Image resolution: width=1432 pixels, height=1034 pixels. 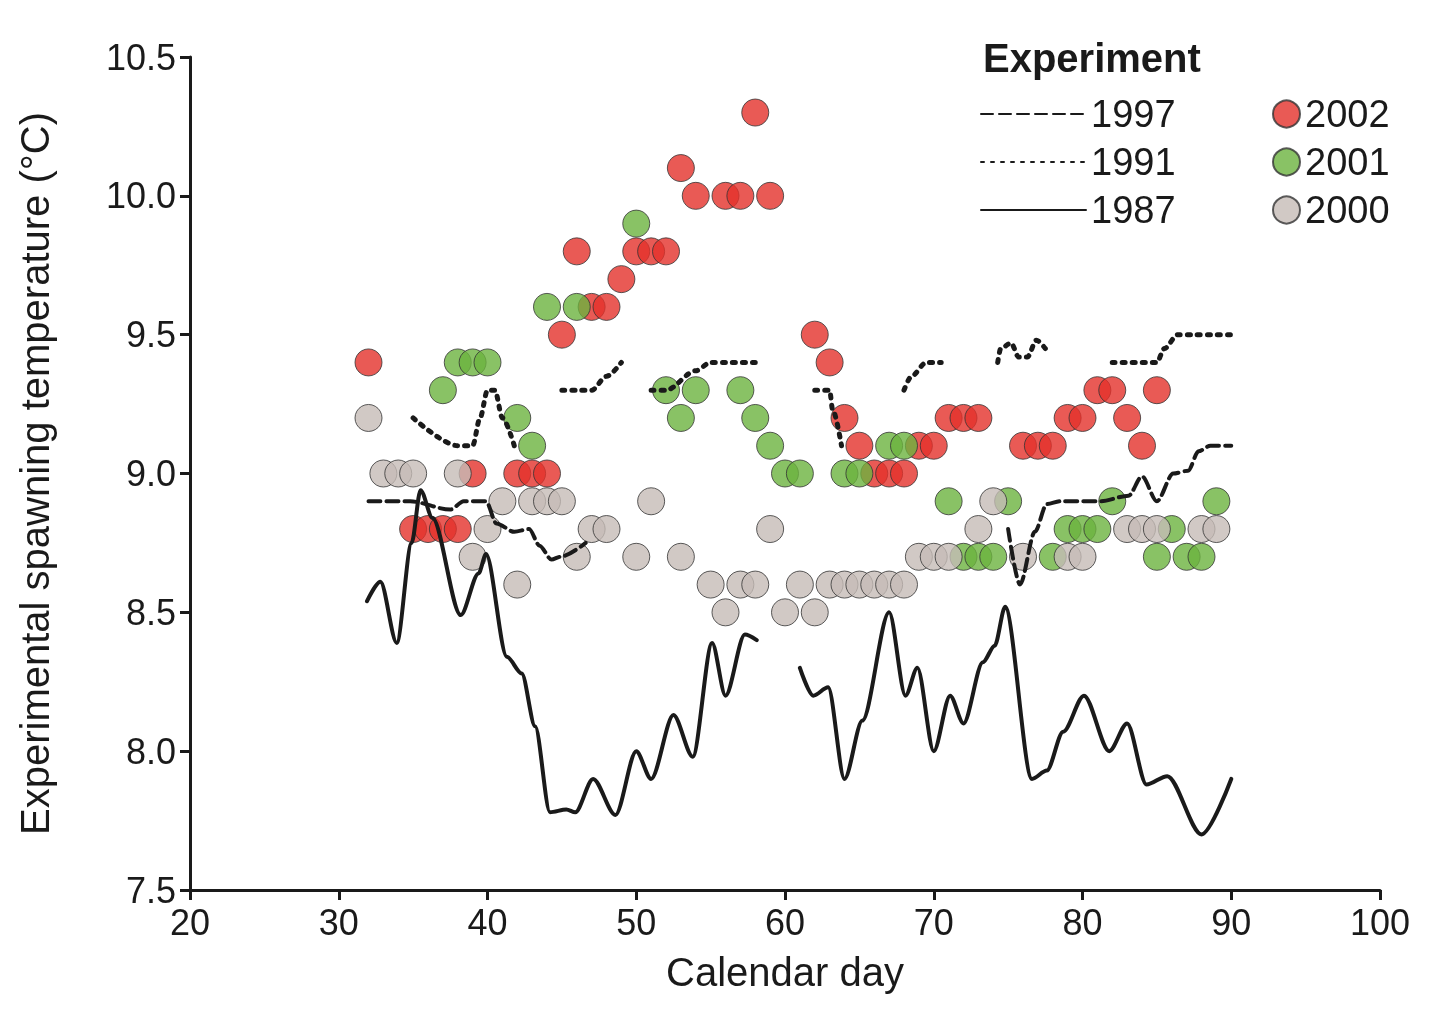 What do you see at coordinates (785, 922) in the screenshot?
I see `x-tick-label: 60` at bounding box center [785, 922].